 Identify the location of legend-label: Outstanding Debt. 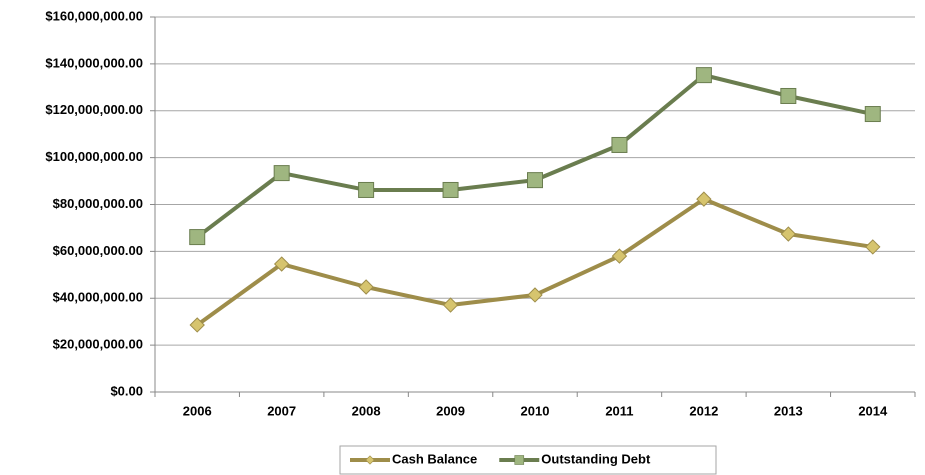
(596, 458).